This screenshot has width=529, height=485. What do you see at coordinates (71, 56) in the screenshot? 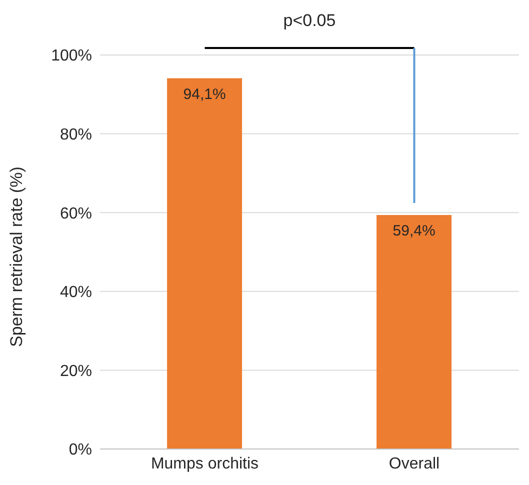
I see `y-tick-label: 100%` at bounding box center [71, 56].